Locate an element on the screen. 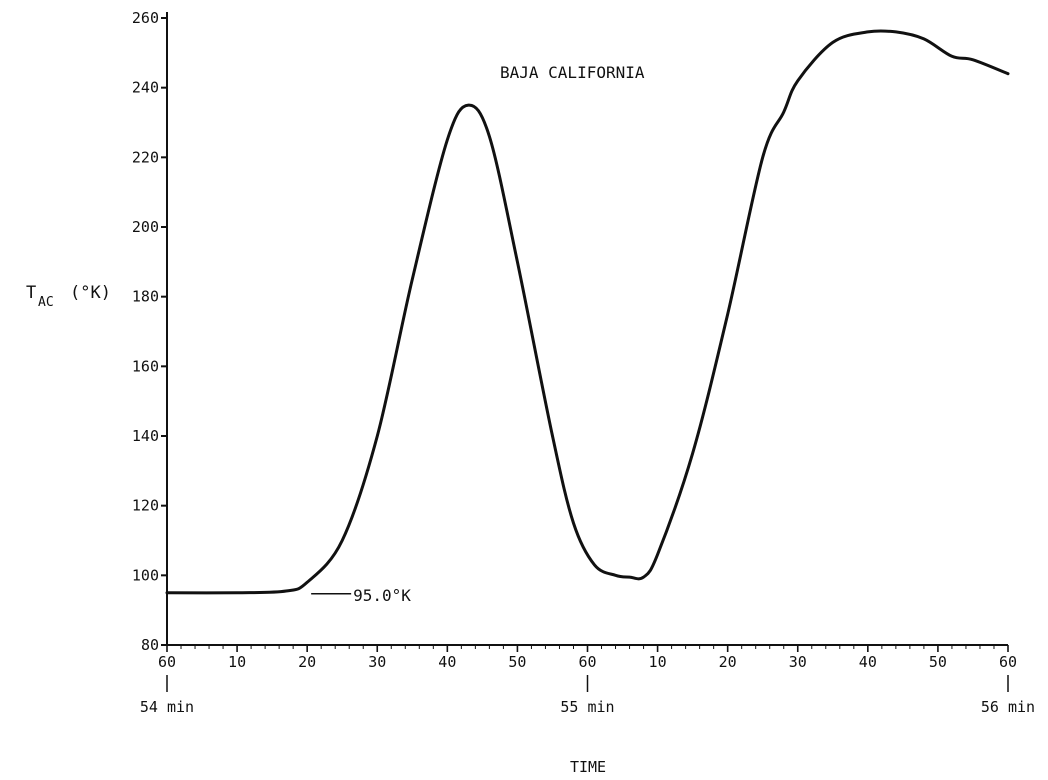 This screenshot has width=1048, height=780. minute-marker-label: 54 min is located at coordinates (167, 707).